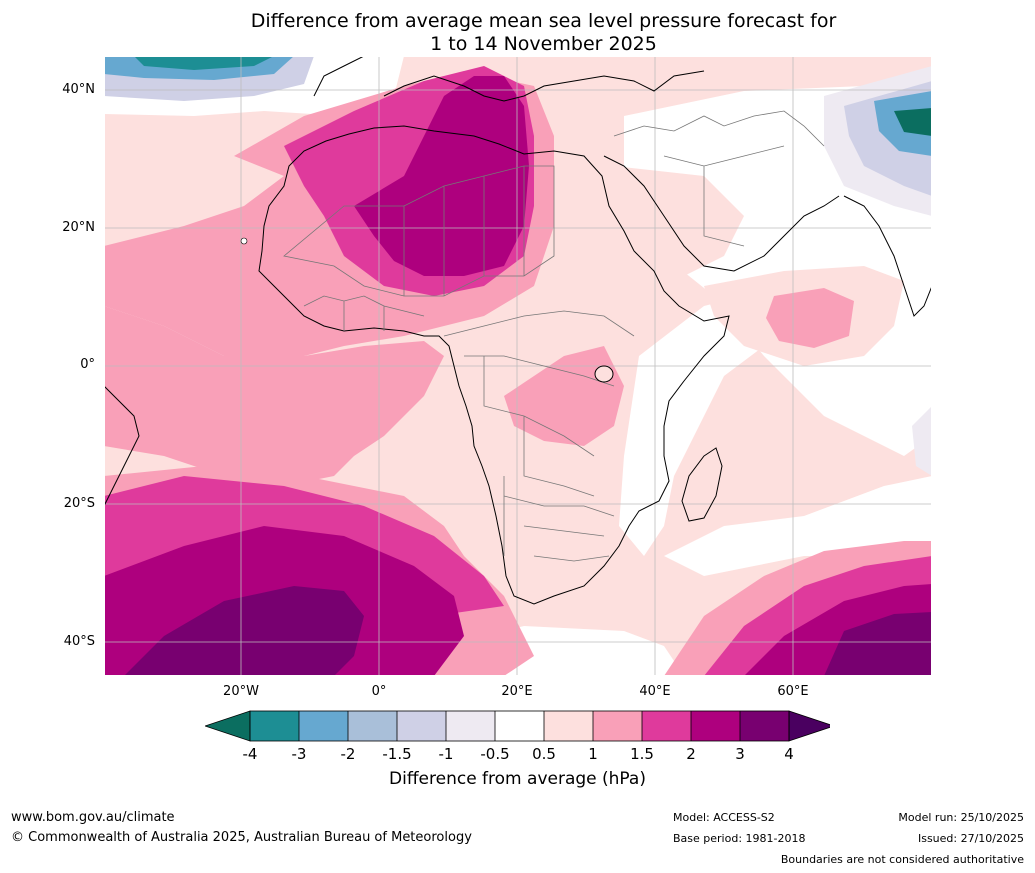  What do you see at coordinates (379, 691) in the screenshot?
I see `lon-label-0: 0°` at bounding box center [379, 691].